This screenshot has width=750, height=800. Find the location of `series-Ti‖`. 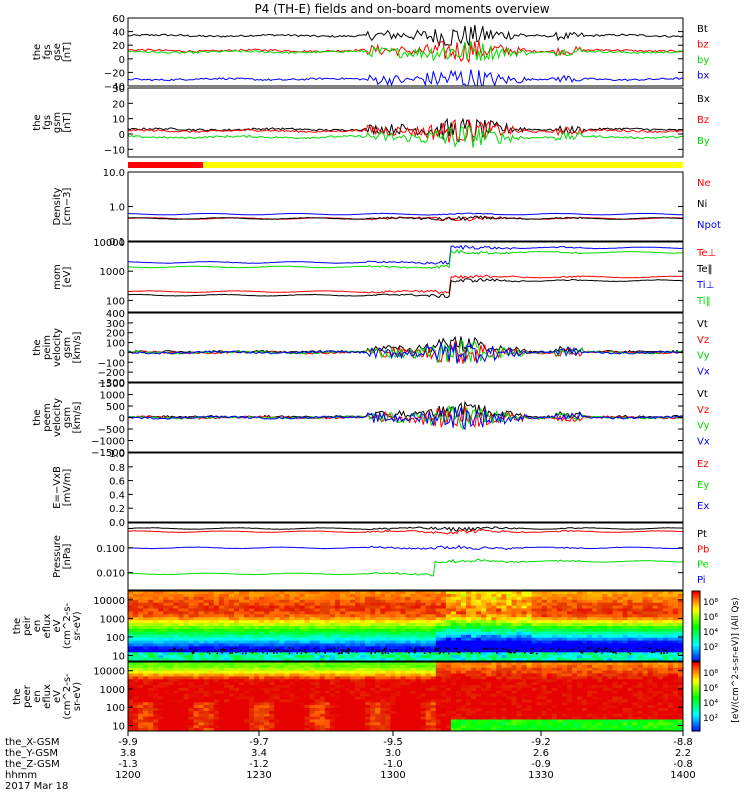

series-Ti‖ is located at coordinates (405, 259).